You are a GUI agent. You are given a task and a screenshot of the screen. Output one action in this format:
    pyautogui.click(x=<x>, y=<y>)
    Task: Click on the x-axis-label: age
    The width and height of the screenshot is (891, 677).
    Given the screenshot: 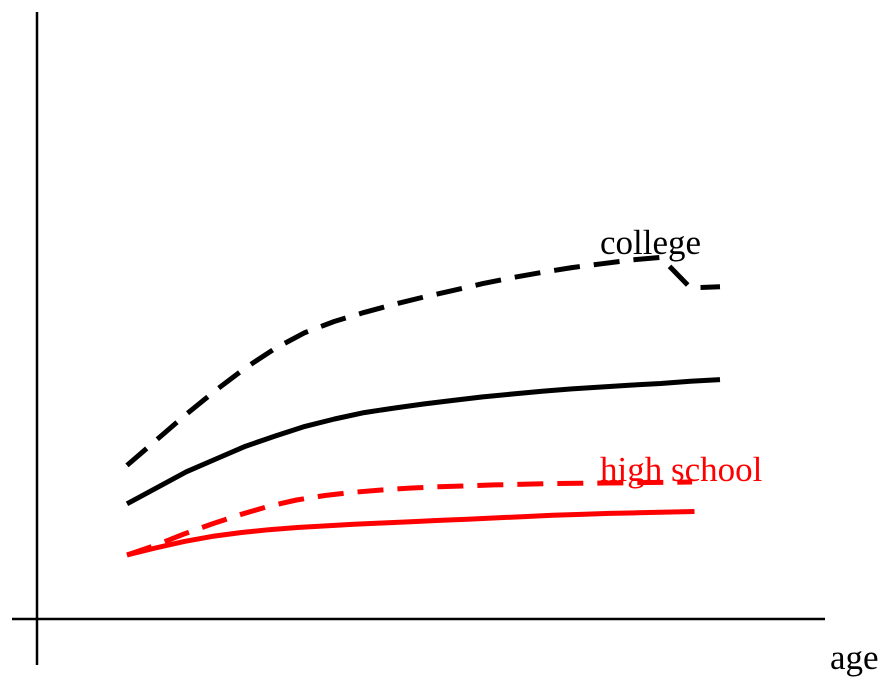 What is the action you would take?
    pyautogui.click(x=854, y=657)
    